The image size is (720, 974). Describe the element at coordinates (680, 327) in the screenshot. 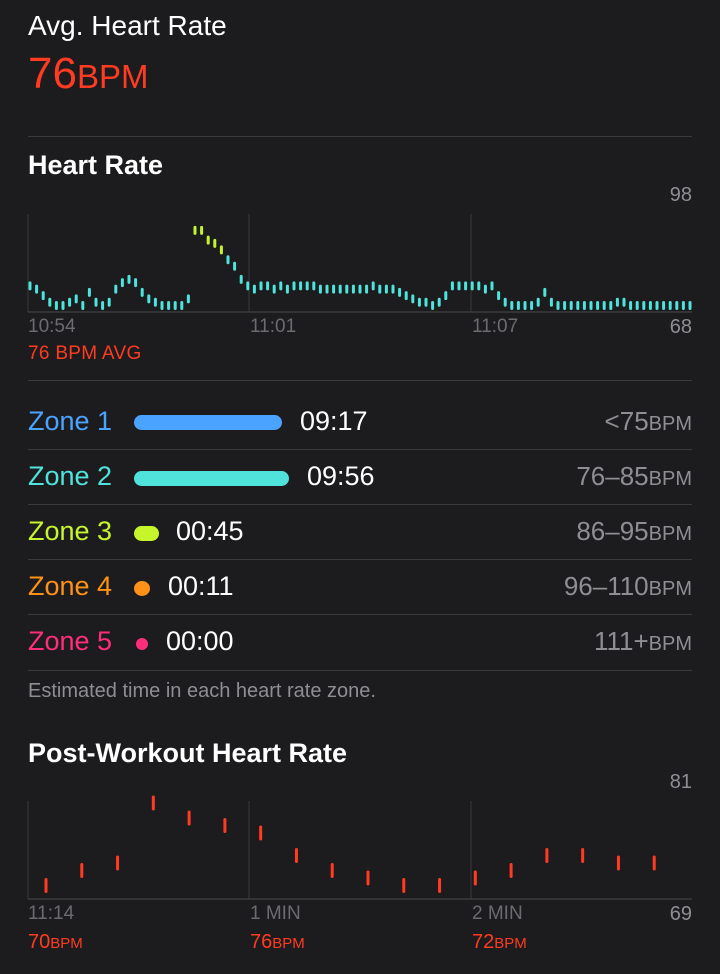

I see `hr-y-min-label: 68` at that location.